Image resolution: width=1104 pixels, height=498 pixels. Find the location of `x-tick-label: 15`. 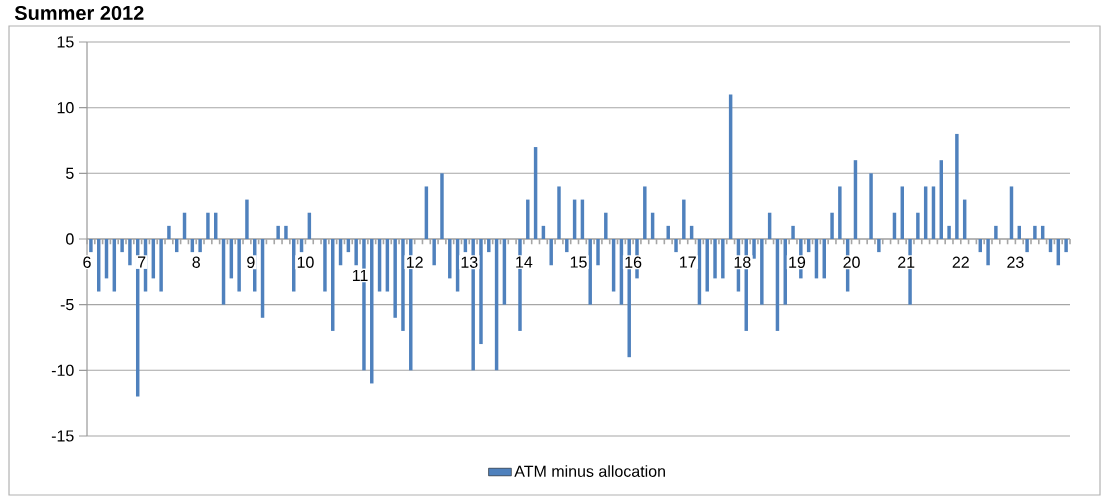

x-tick-label: 15 is located at coordinates (578, 262).